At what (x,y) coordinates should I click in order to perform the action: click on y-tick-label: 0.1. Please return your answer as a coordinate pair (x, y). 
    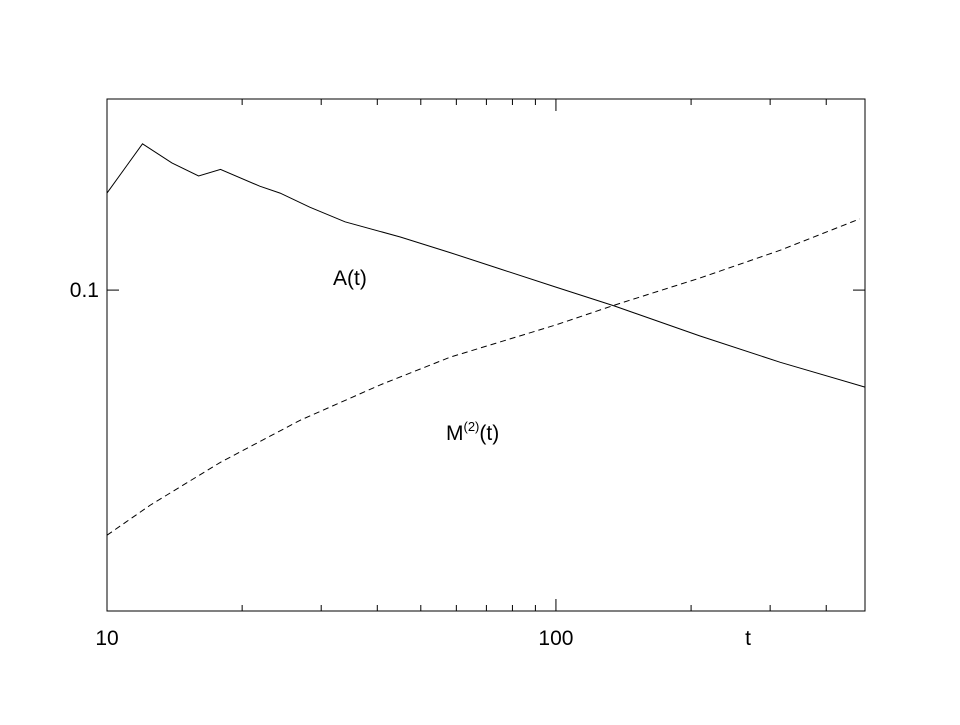
    Looking at the image, I should click on (84, 290).